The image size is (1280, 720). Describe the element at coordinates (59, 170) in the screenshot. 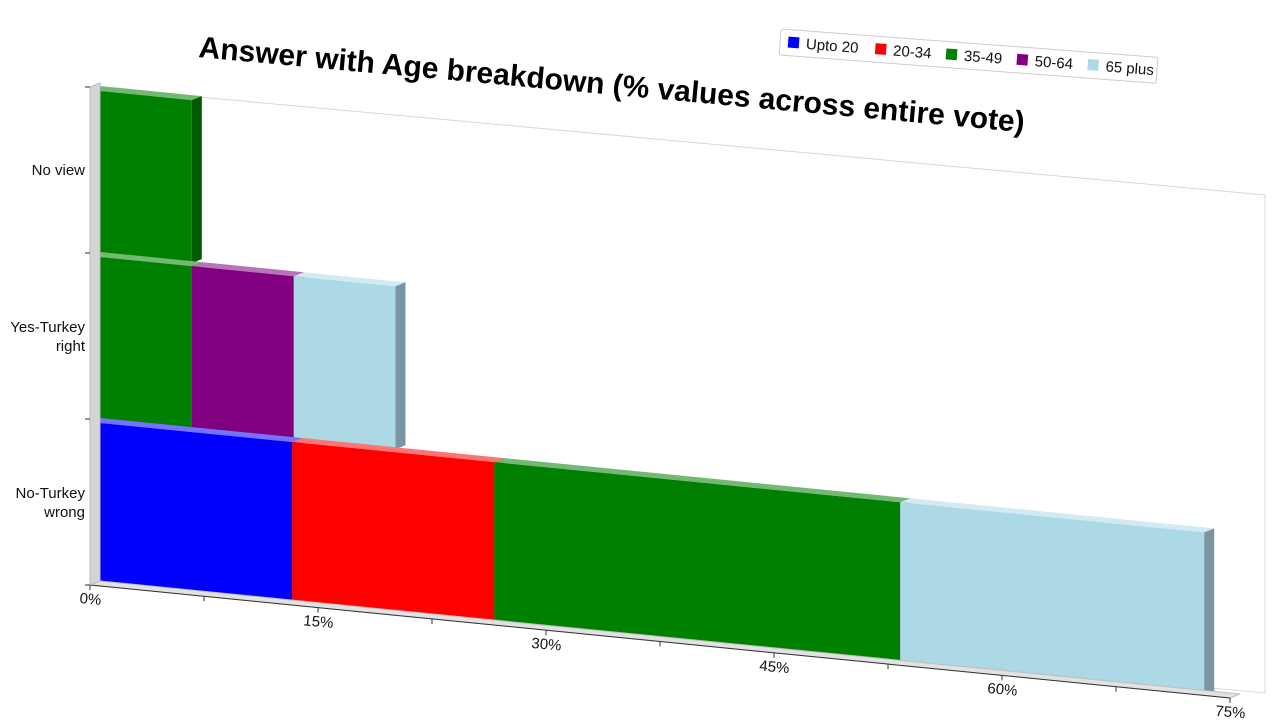

I see `category-label: No view` at that location.